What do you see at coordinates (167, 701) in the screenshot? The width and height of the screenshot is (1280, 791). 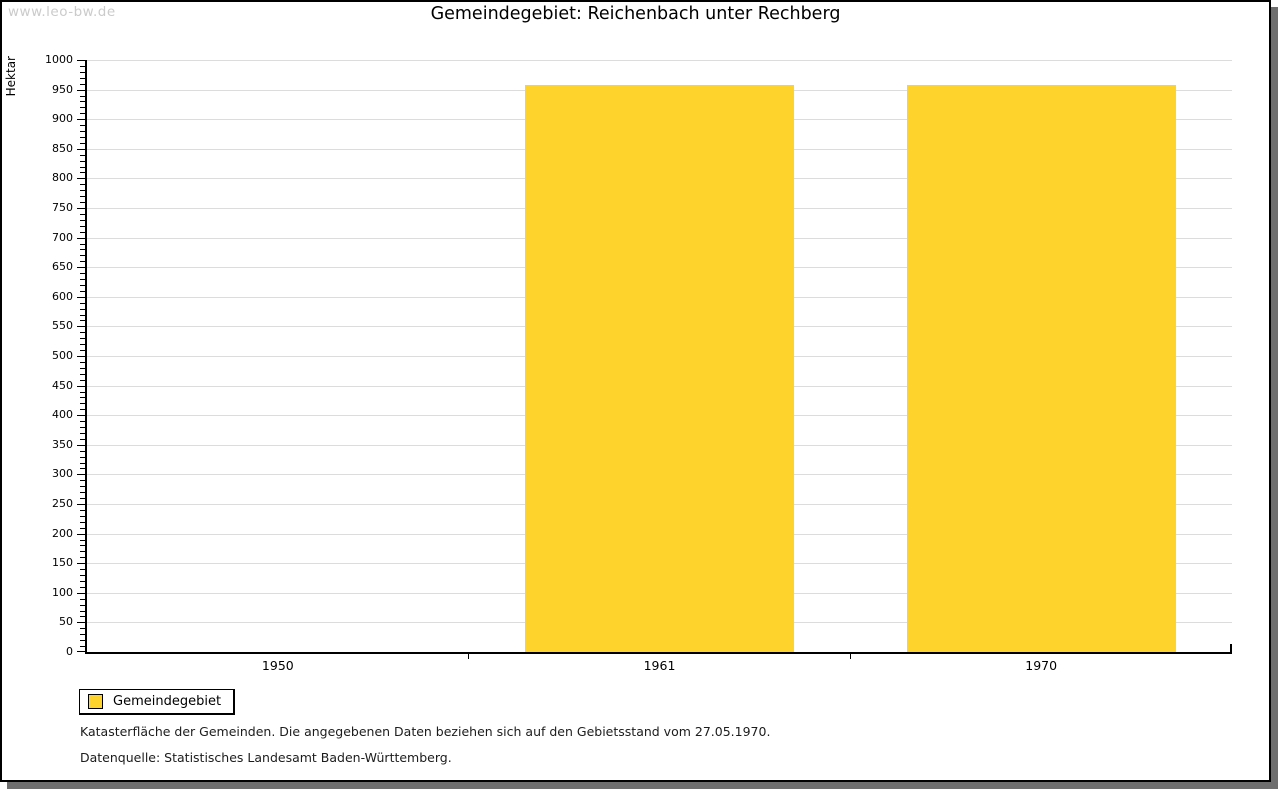 I see `legend-label: Gemeindegebiet` at bounding box center [167, 701].